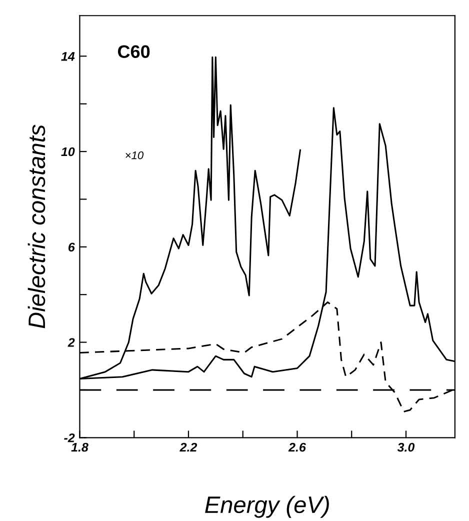  I want to click on y-tick-label: 14, so click(68, 56).